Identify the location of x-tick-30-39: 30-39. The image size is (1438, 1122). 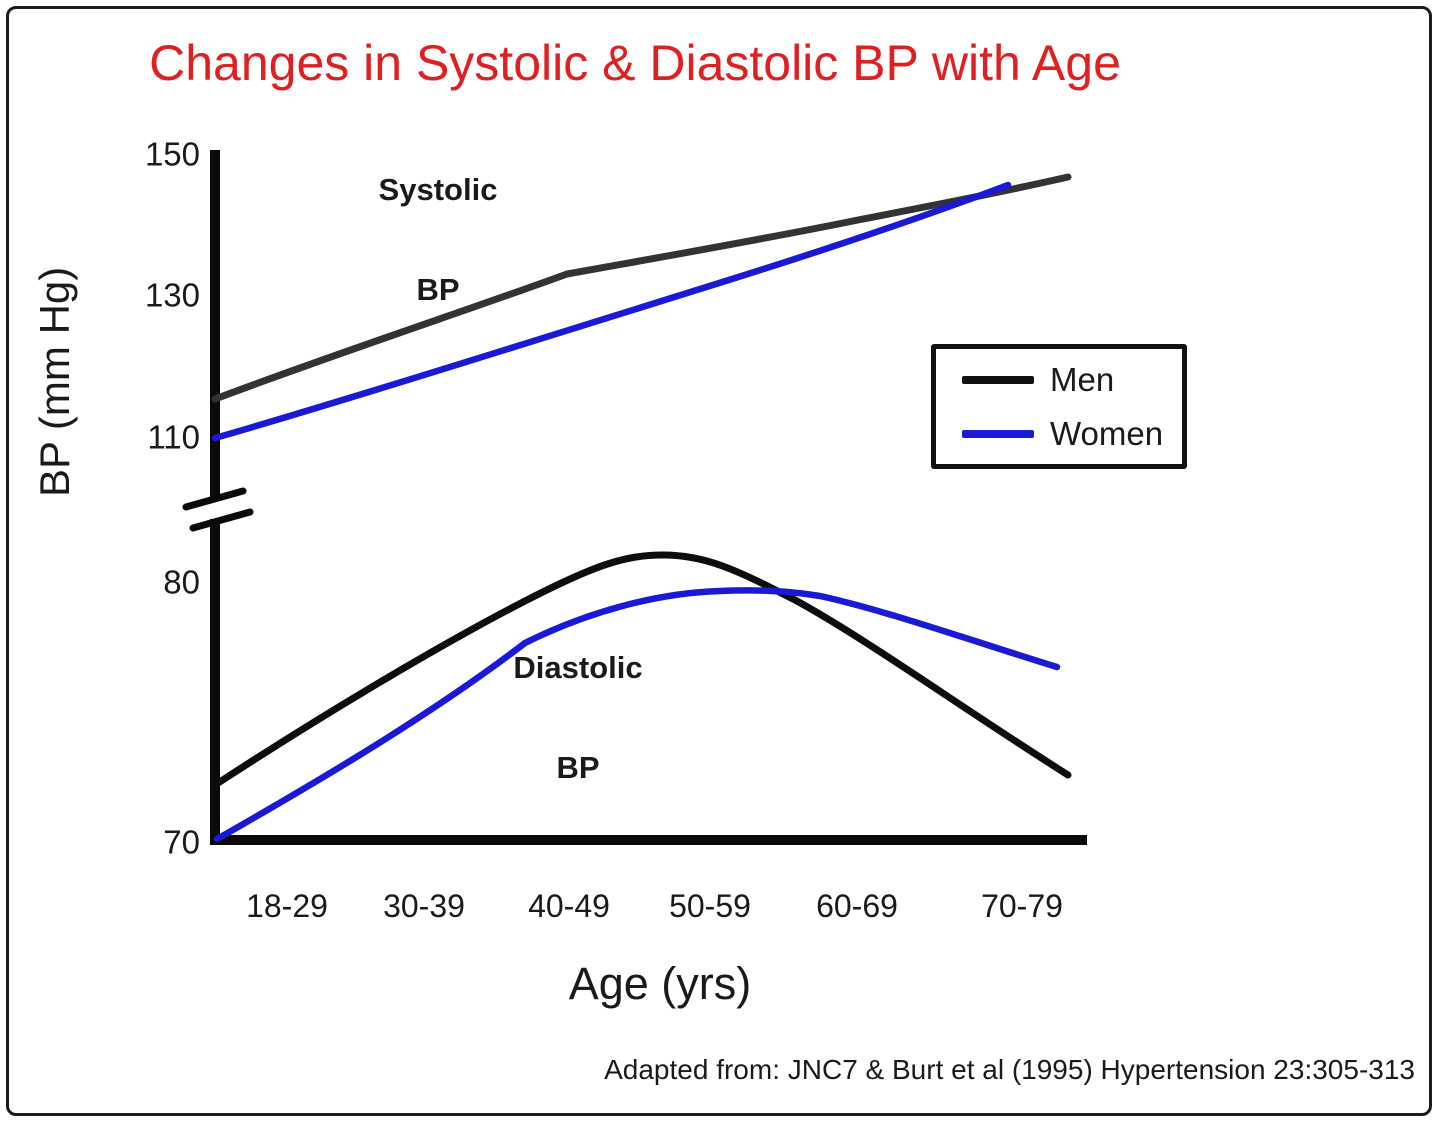
(424, 906).